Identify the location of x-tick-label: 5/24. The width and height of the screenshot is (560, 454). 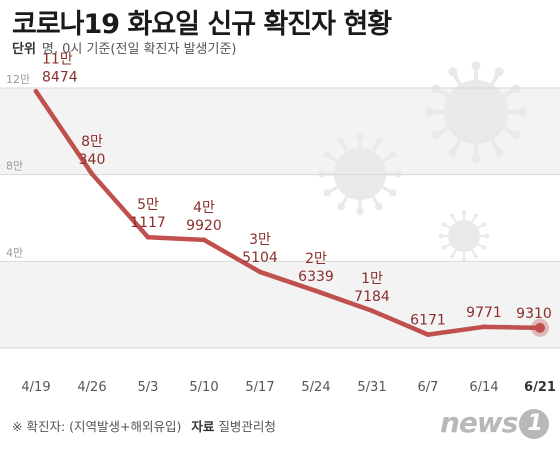
(315, 387).